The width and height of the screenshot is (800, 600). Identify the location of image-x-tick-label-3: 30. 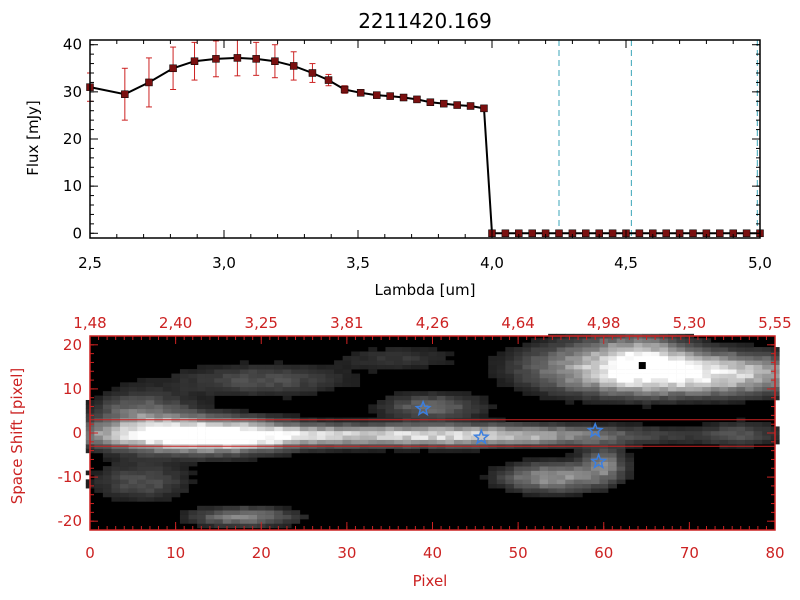
(346, 553).